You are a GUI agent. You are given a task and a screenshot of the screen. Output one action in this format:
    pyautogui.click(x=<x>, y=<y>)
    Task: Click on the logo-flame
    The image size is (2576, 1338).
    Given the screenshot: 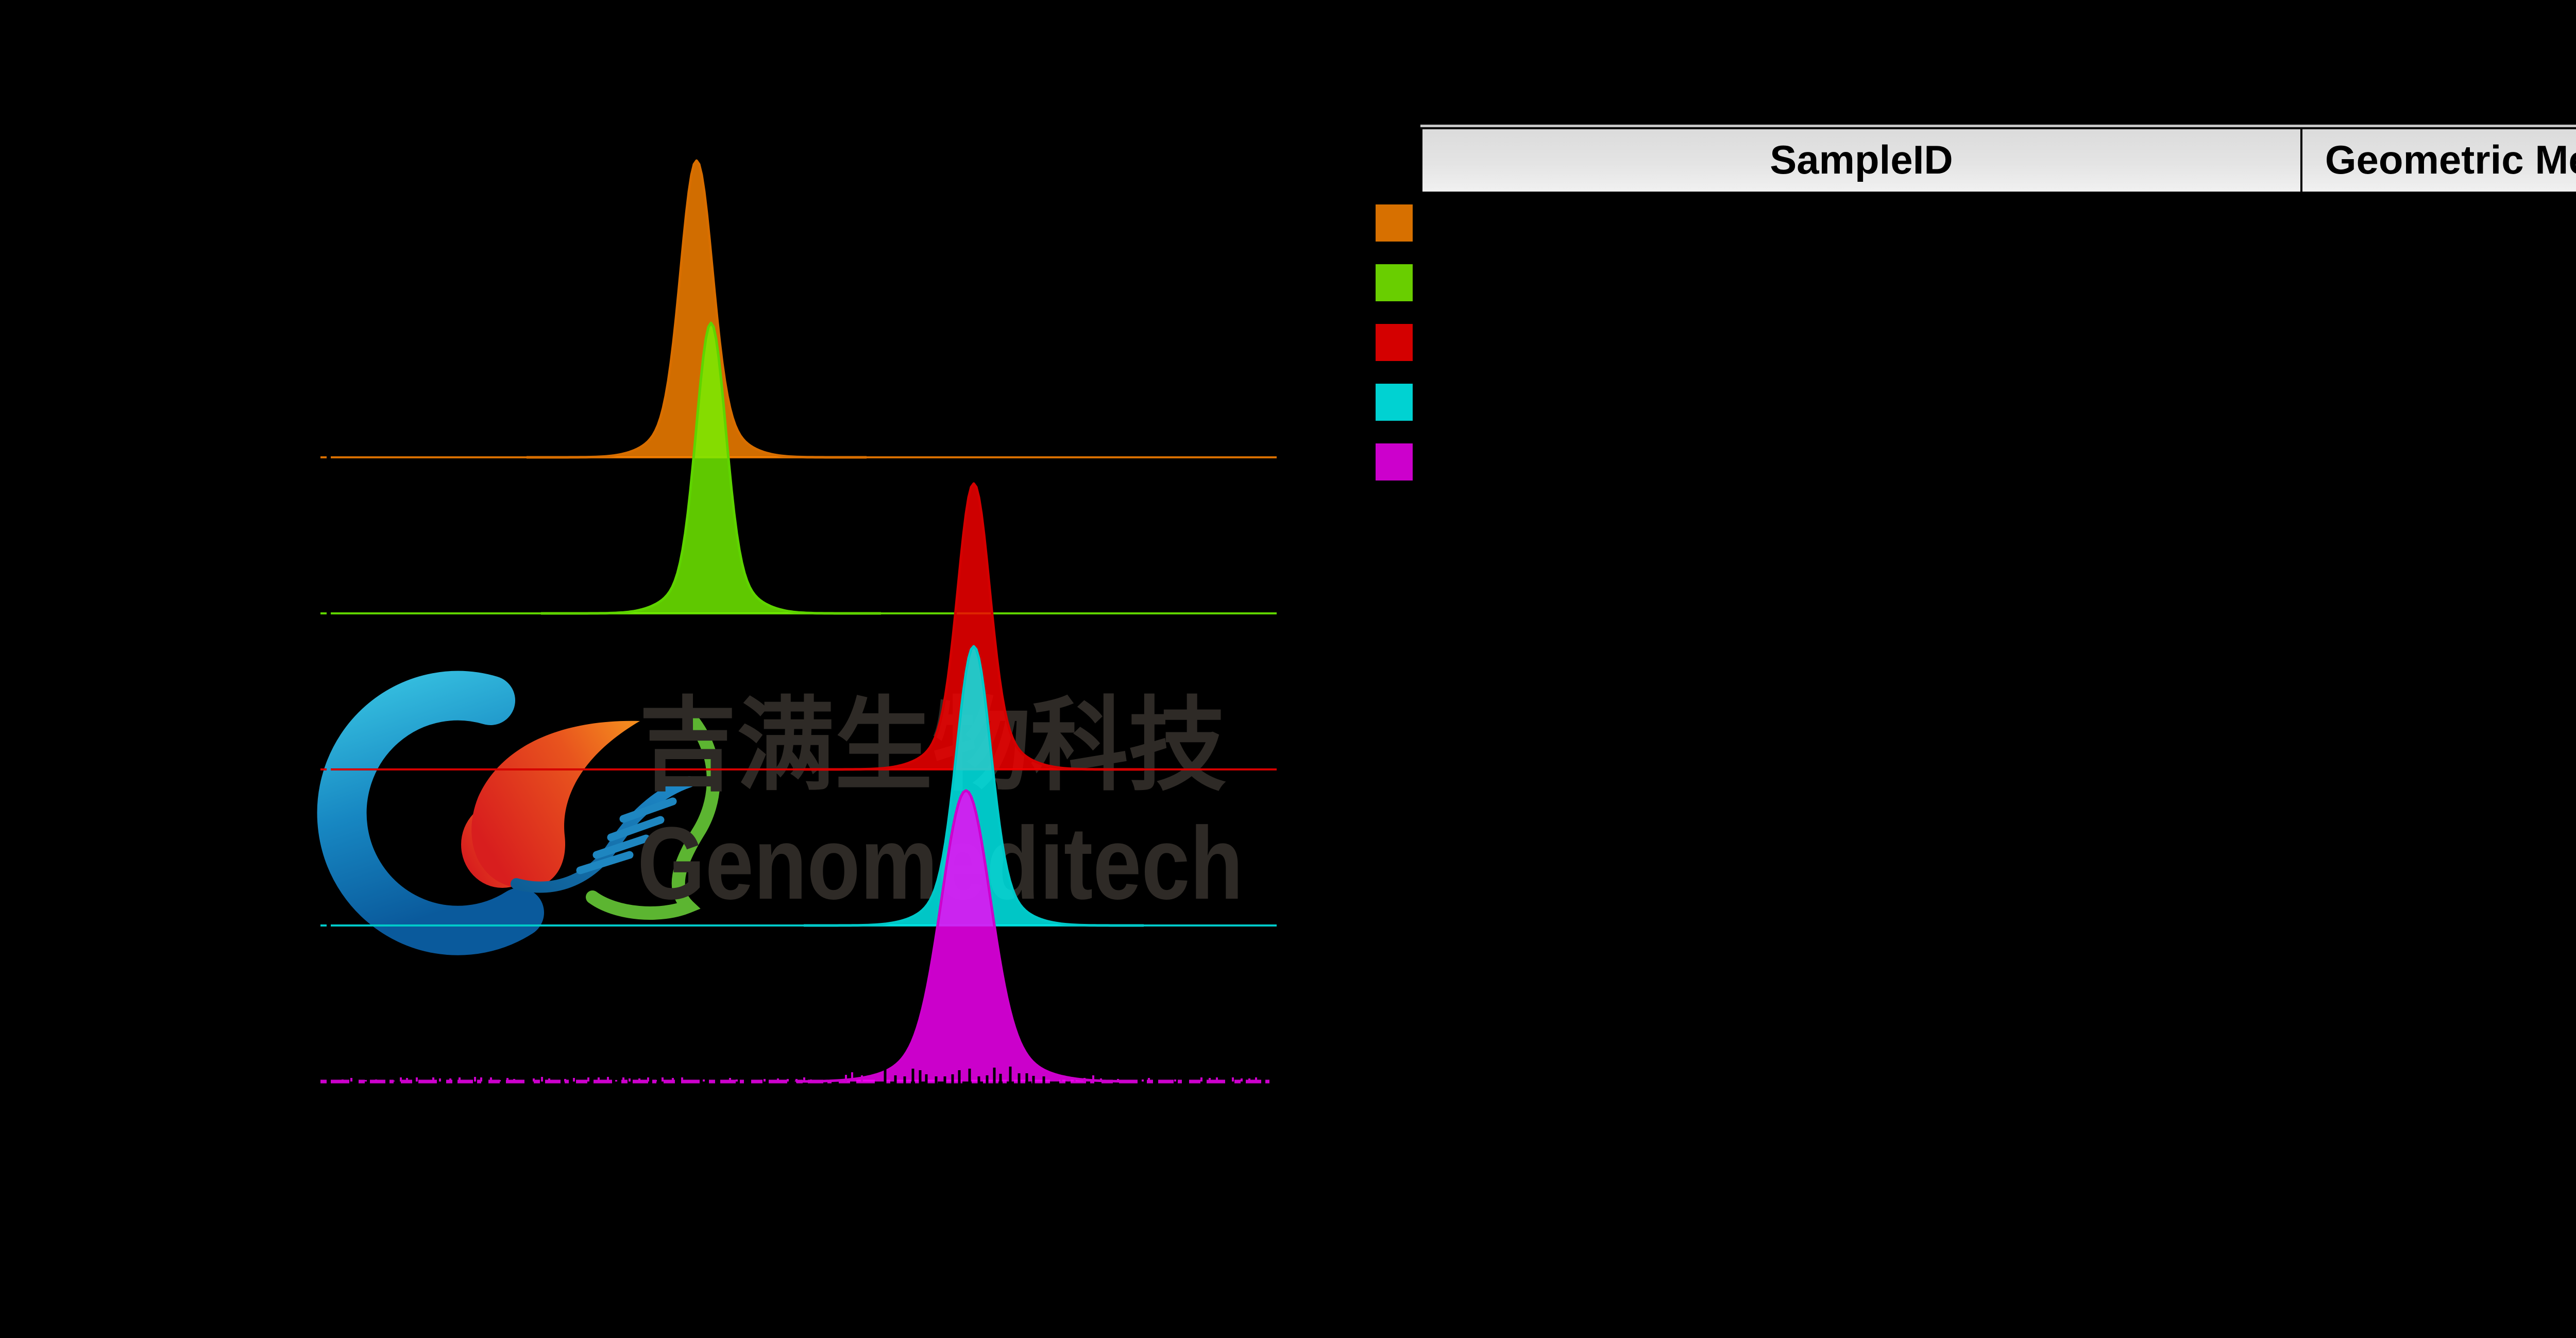 What is the action you would take?
    pyautogui.click(x=555, y=805)
    